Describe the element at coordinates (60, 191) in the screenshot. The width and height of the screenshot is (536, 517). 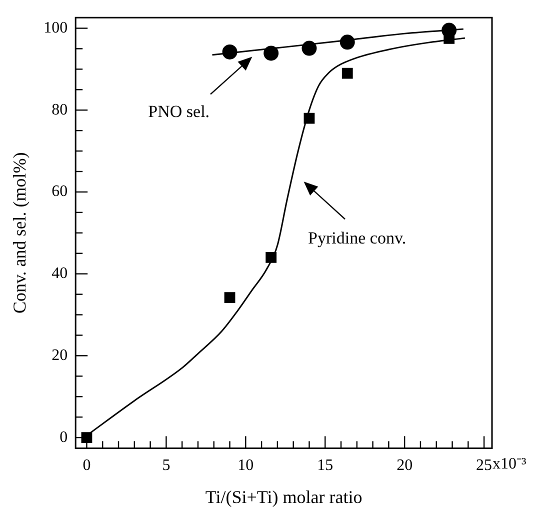
I see `y-tick-label: 60` at that location.